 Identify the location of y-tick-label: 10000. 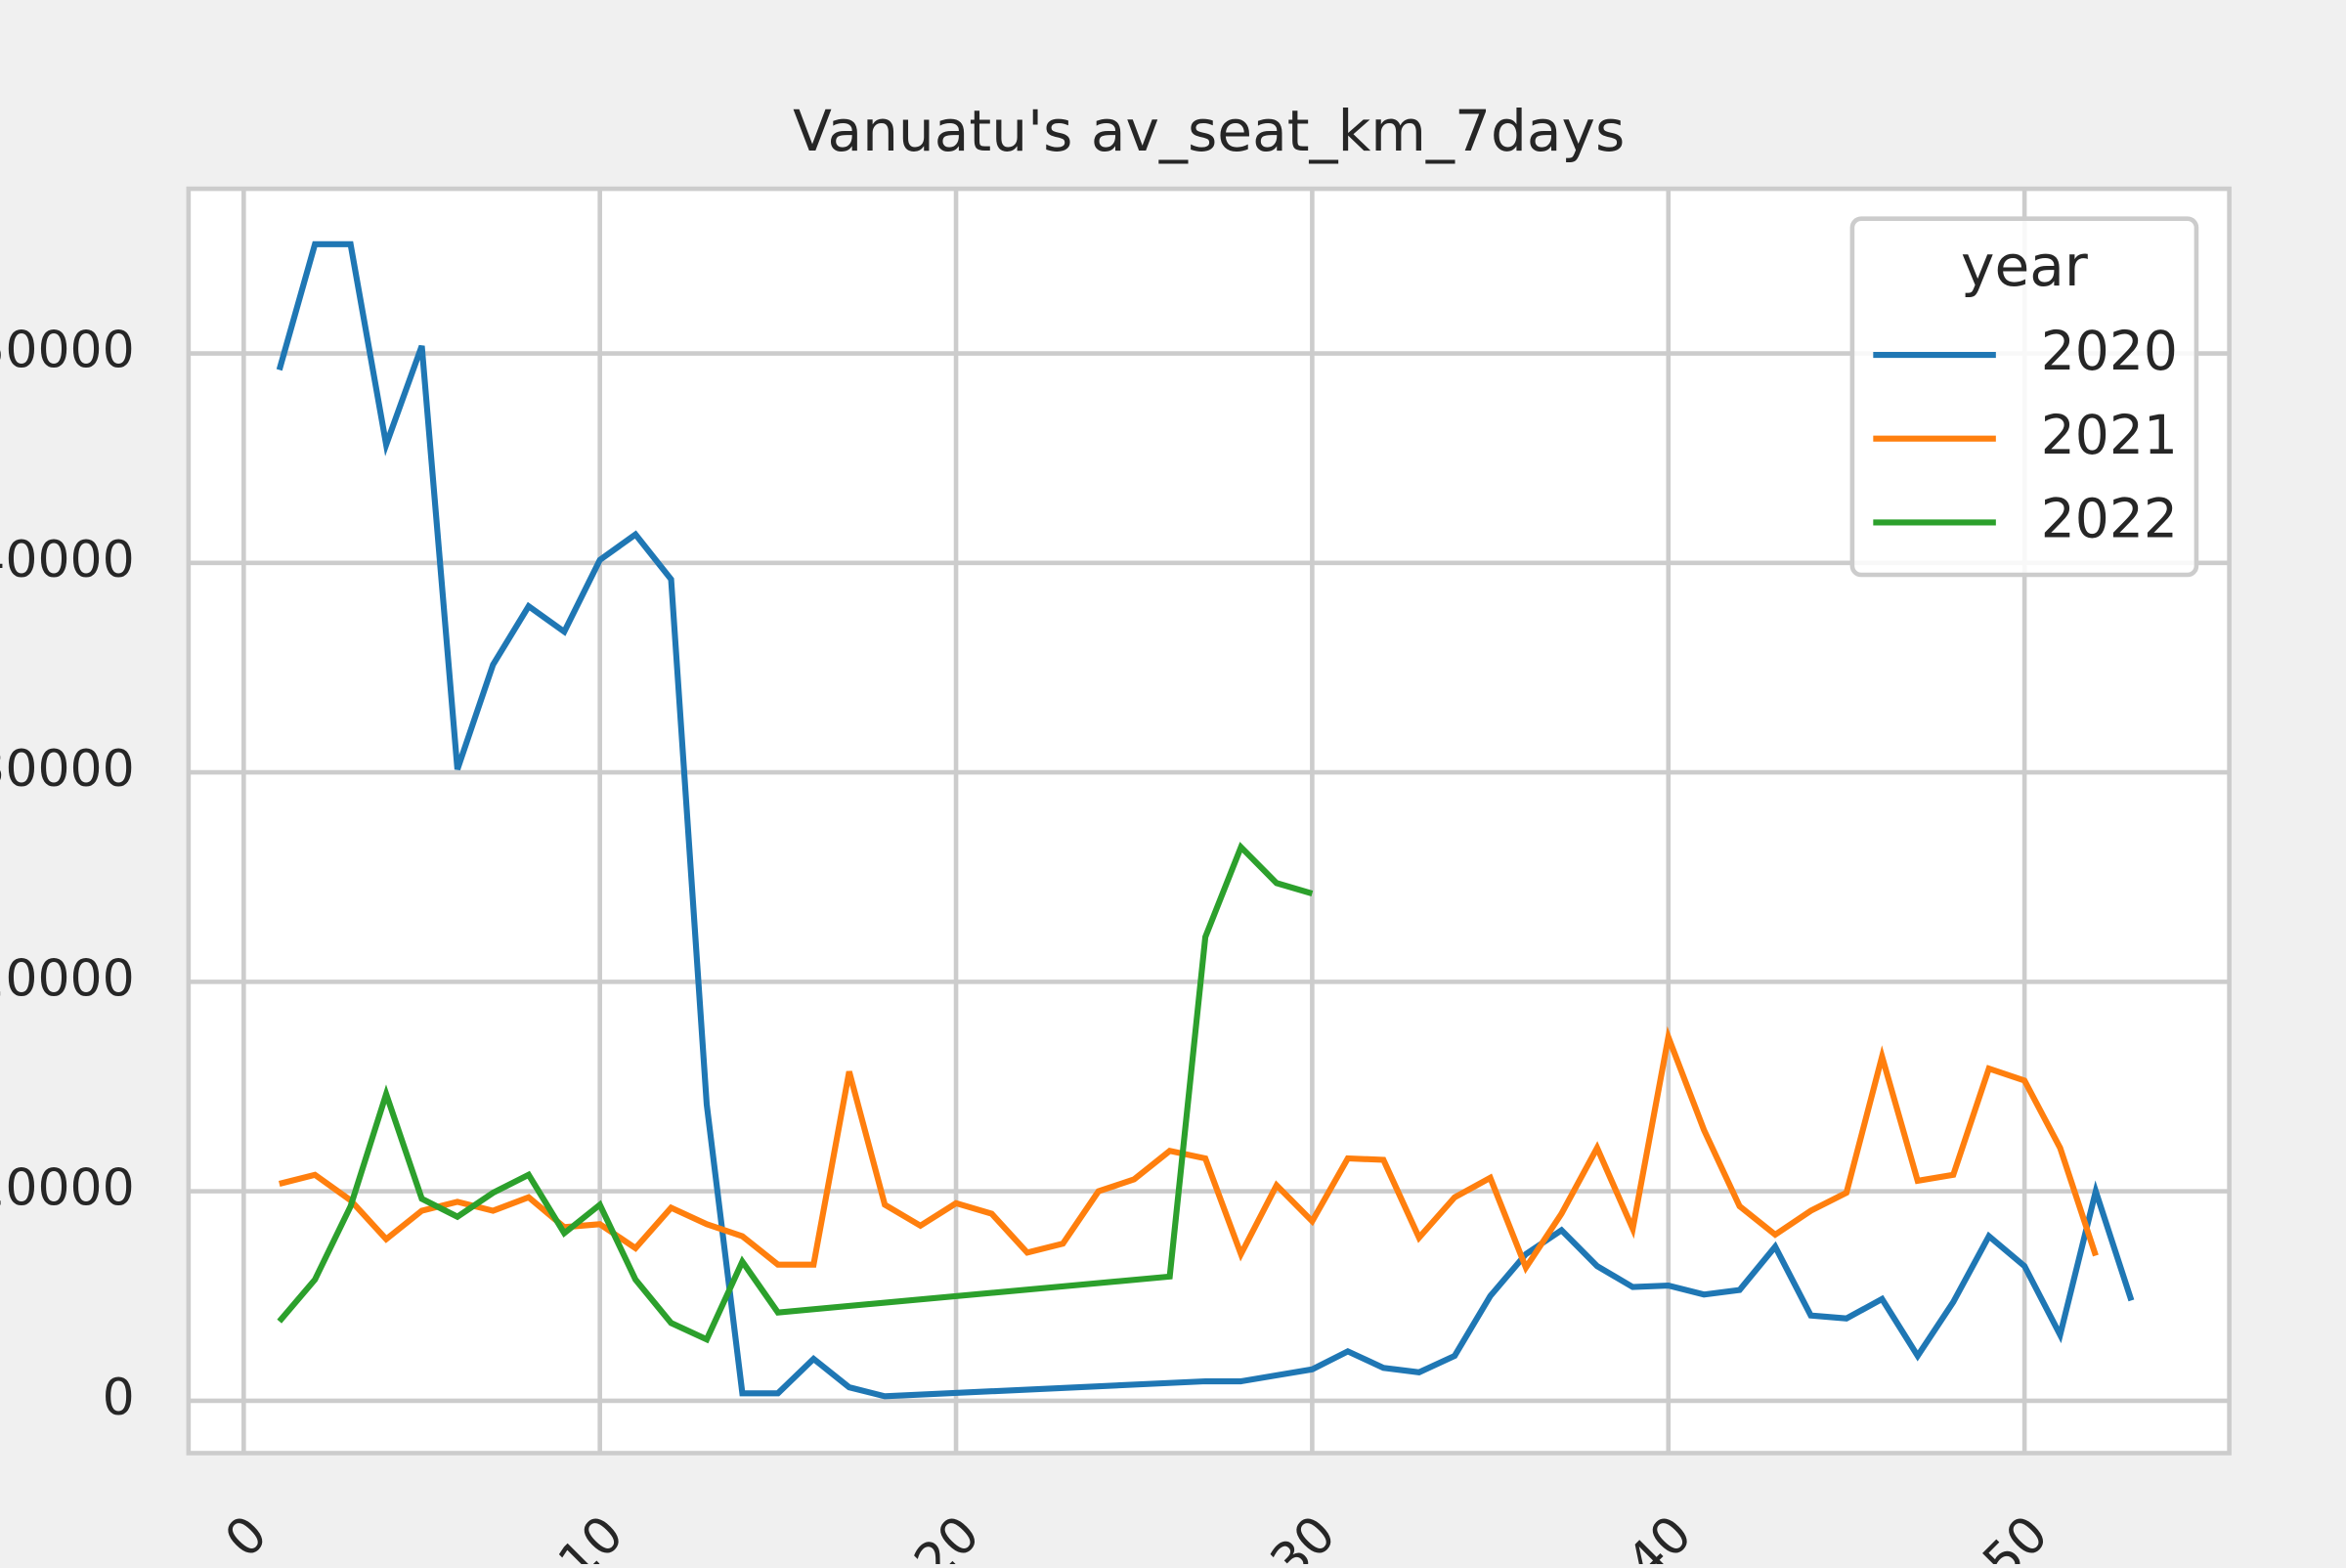
(68, 1189).